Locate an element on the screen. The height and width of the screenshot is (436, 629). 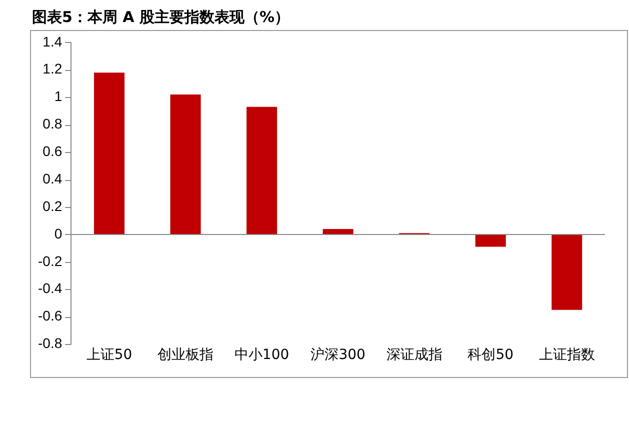
y-tick-label: 0.8 is located at coordinates (52, 124).